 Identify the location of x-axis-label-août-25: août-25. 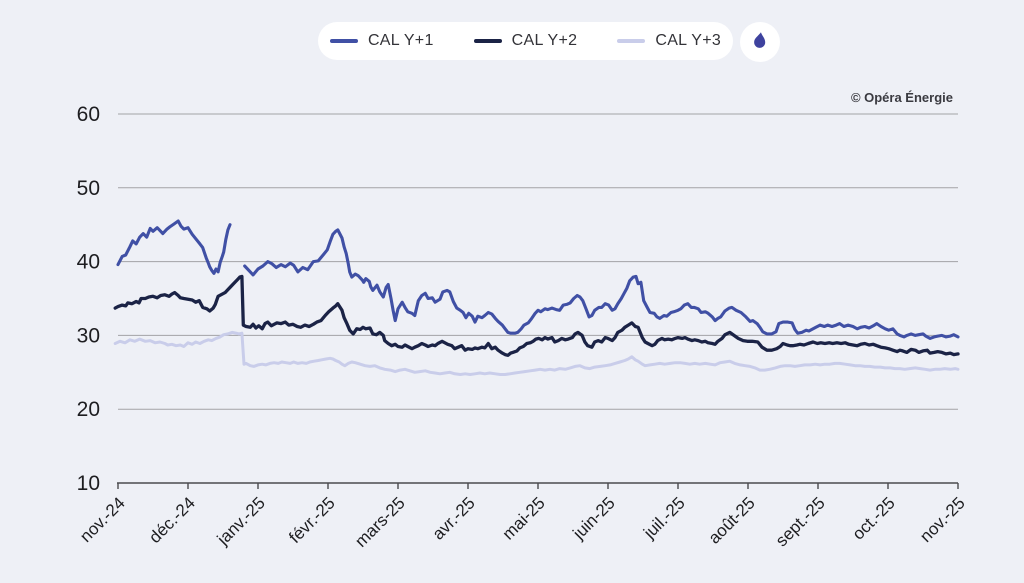
(732, 520).